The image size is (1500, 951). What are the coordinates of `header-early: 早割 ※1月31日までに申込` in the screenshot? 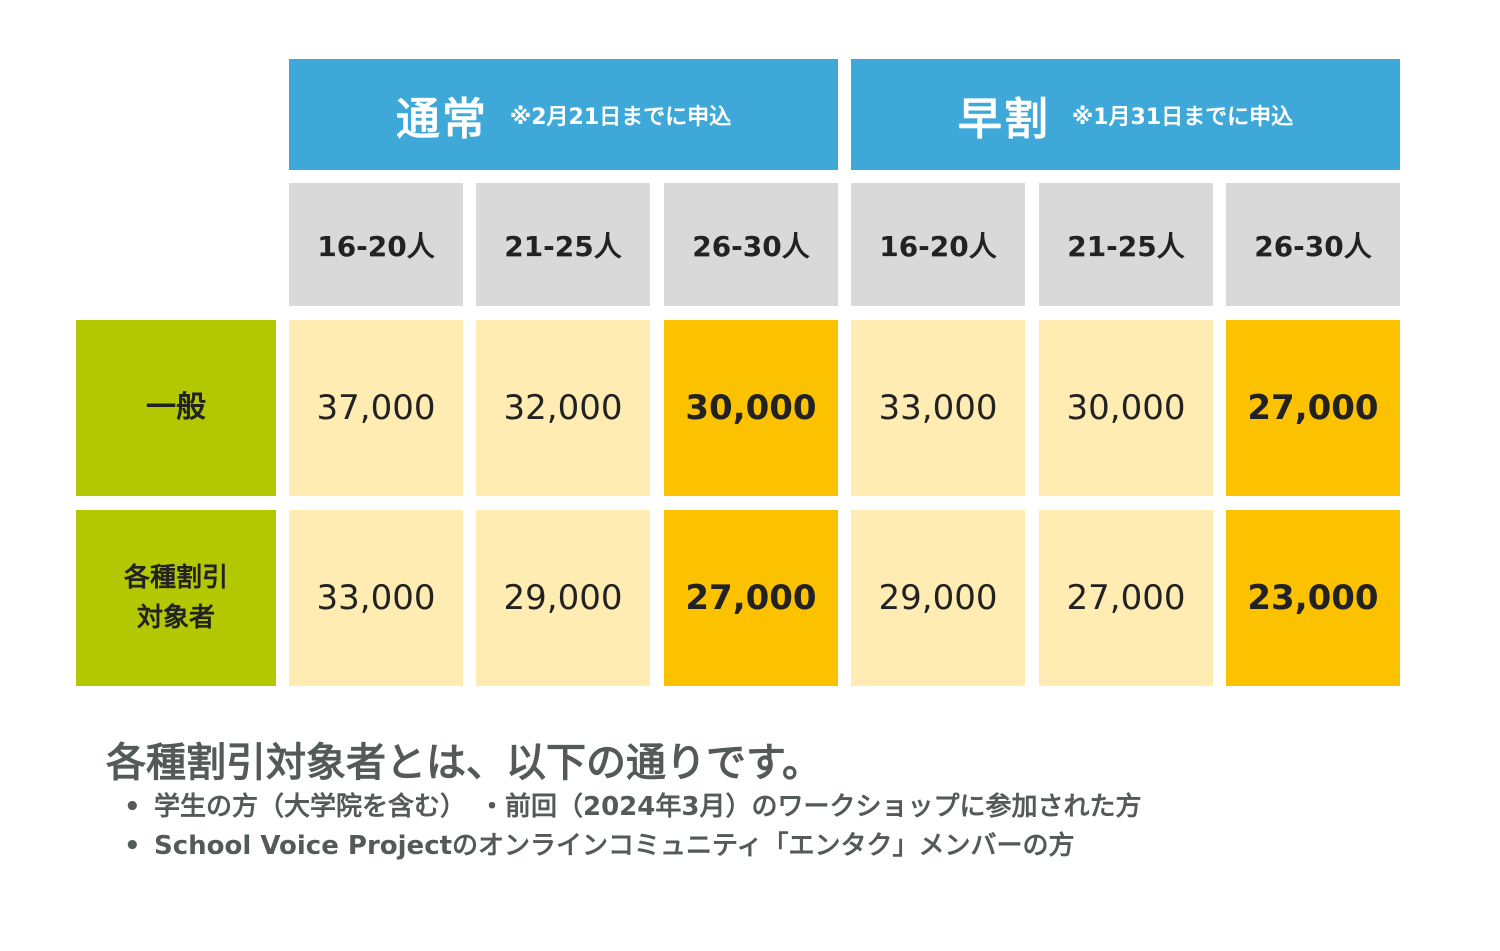 It's located at (1125, 114).